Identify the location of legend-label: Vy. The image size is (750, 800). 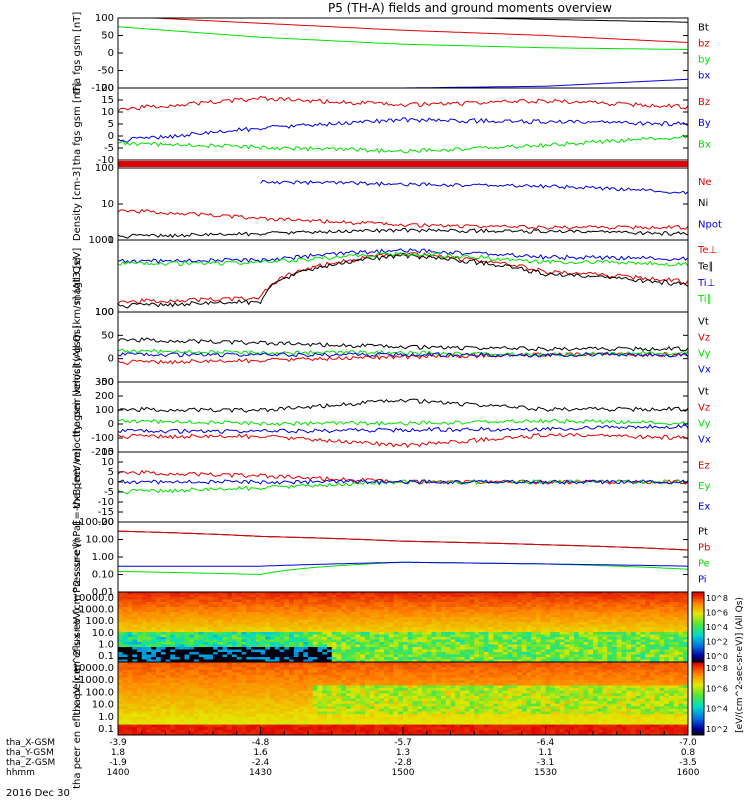
(704, 354).